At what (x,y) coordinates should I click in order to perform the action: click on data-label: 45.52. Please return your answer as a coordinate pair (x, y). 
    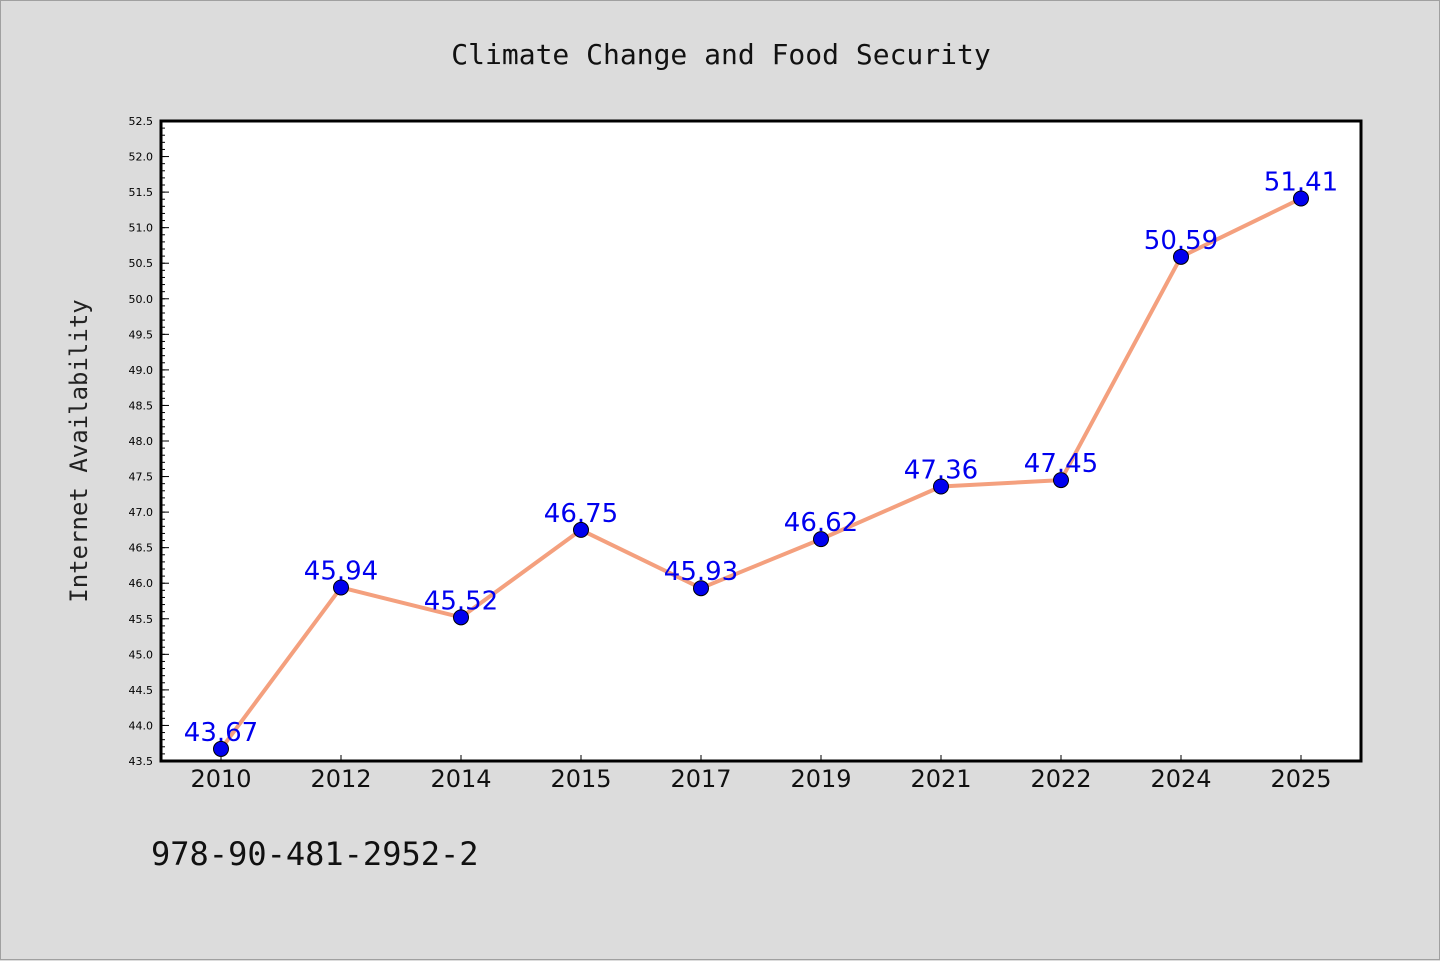
    Looking at the image, I should click on (461, 601).